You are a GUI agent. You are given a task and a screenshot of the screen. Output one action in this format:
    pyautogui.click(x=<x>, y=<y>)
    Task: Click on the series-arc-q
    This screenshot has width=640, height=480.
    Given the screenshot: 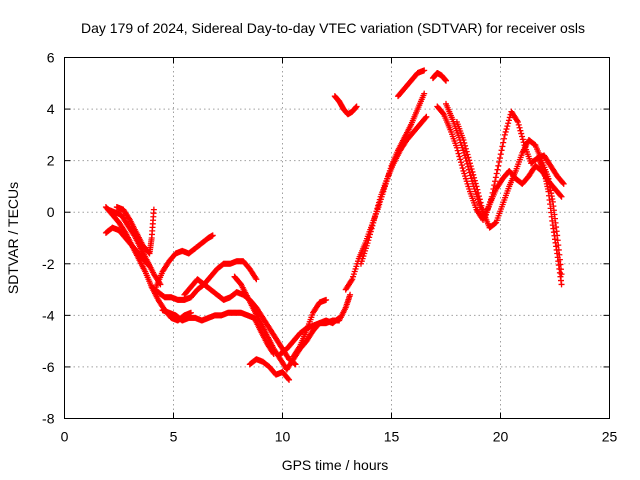 What is the action you would take?
    pyautogui.click(x=439, y=76)
    